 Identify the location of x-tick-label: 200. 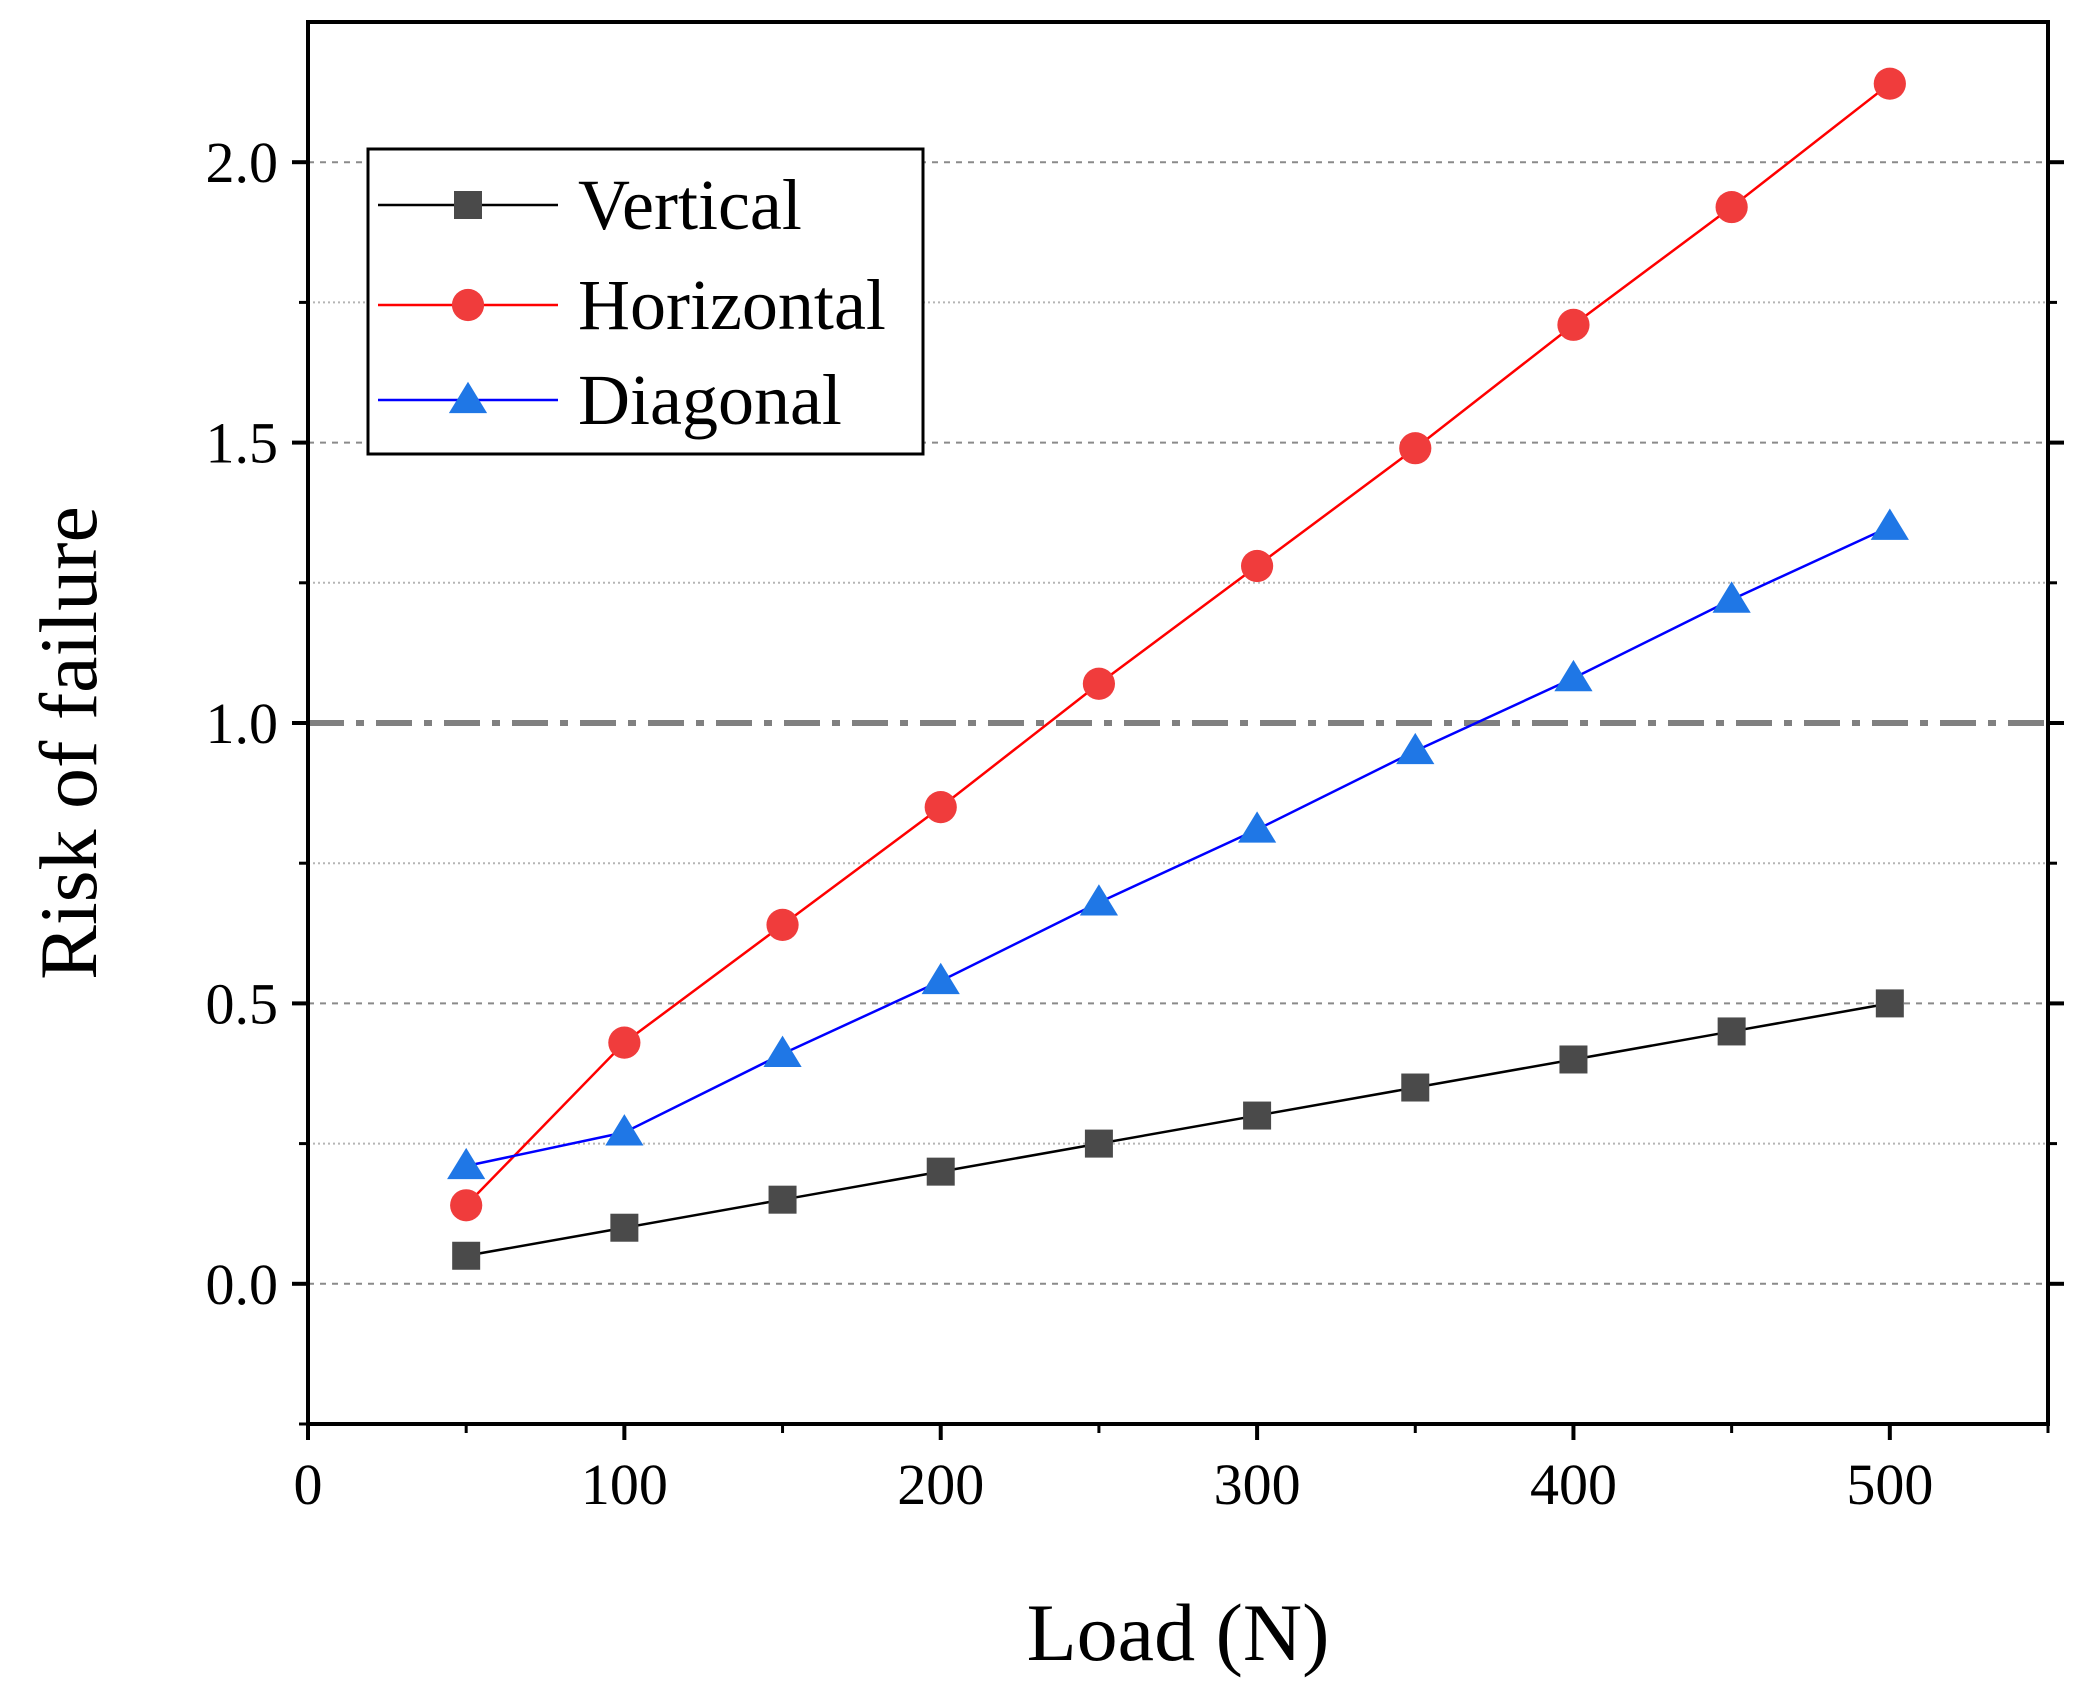
(940, 1484).